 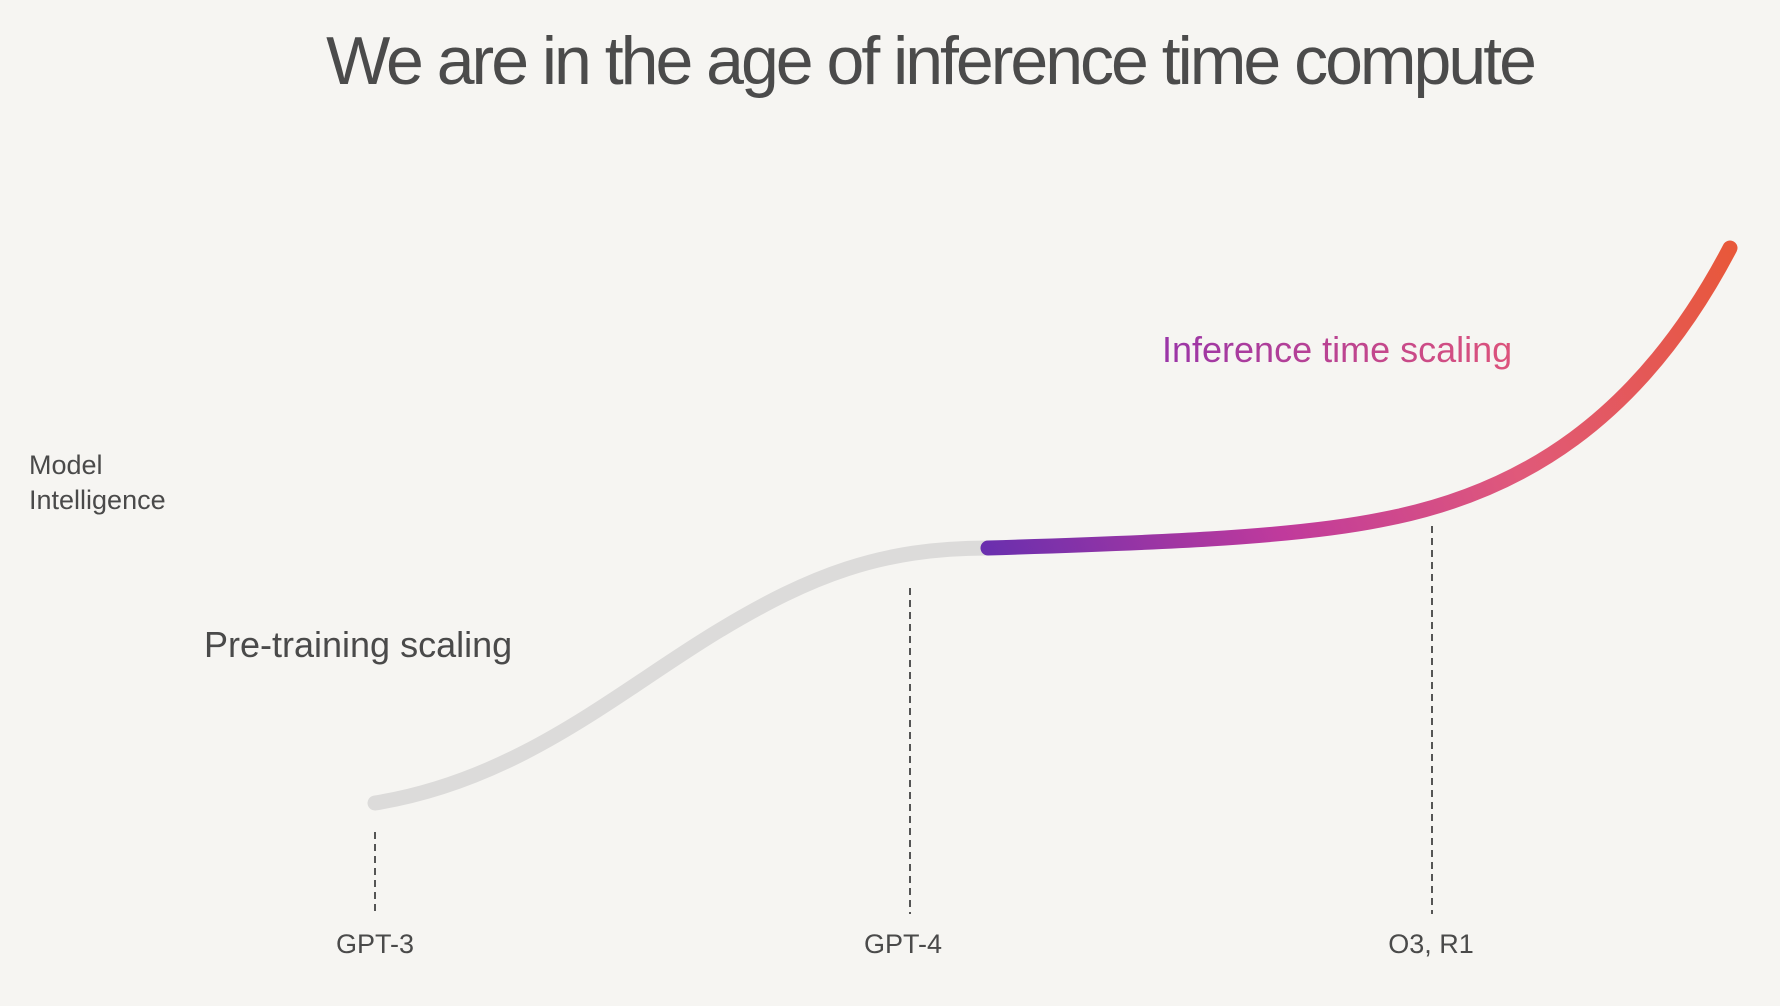 I want to click on milestone-label-gpt-4: GPT-4, so click(x=903, y=944).